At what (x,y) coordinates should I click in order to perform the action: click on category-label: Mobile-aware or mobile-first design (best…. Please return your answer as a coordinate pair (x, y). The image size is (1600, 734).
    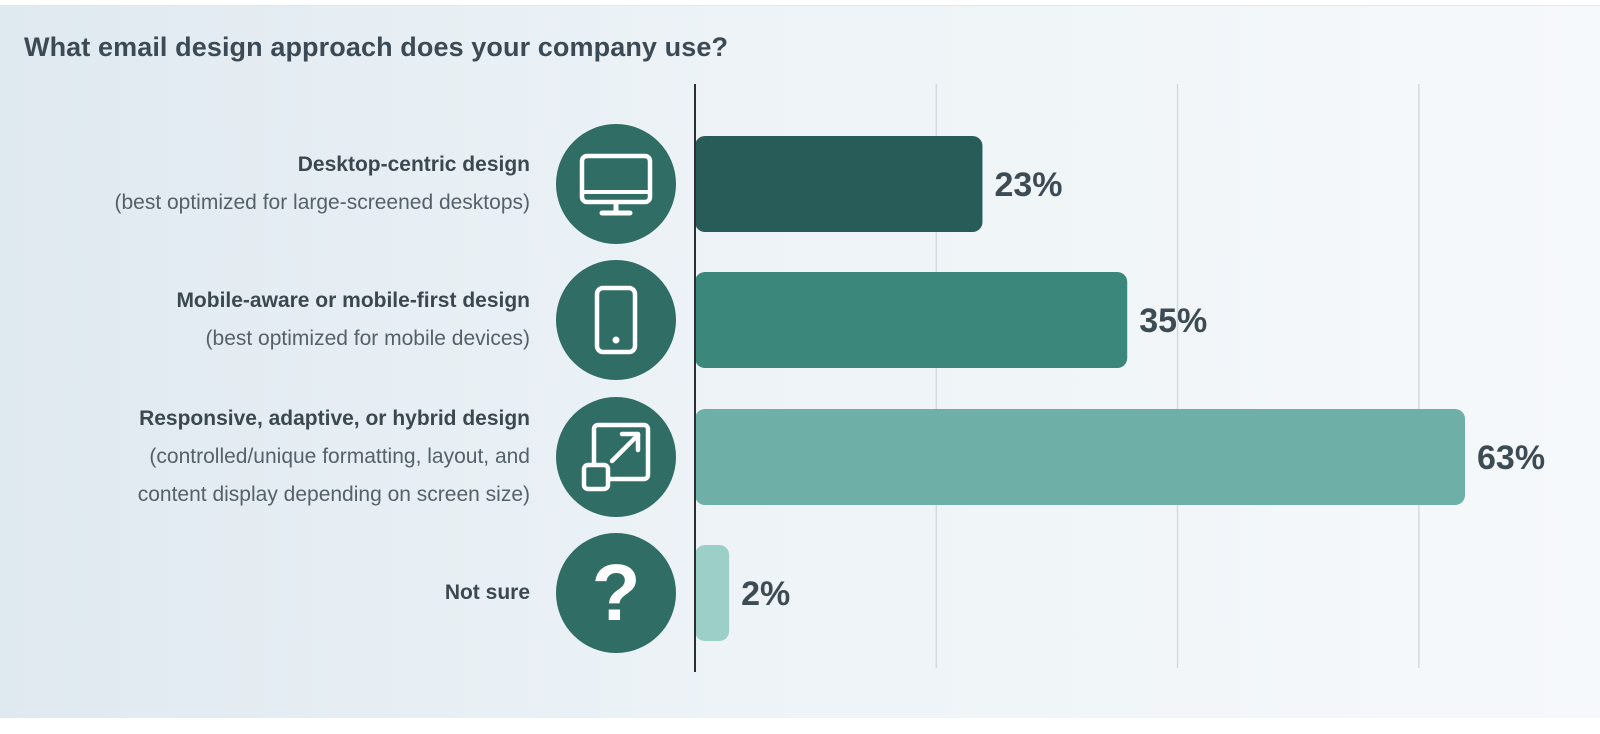
    Looking at the image, I should click on (353, 320).